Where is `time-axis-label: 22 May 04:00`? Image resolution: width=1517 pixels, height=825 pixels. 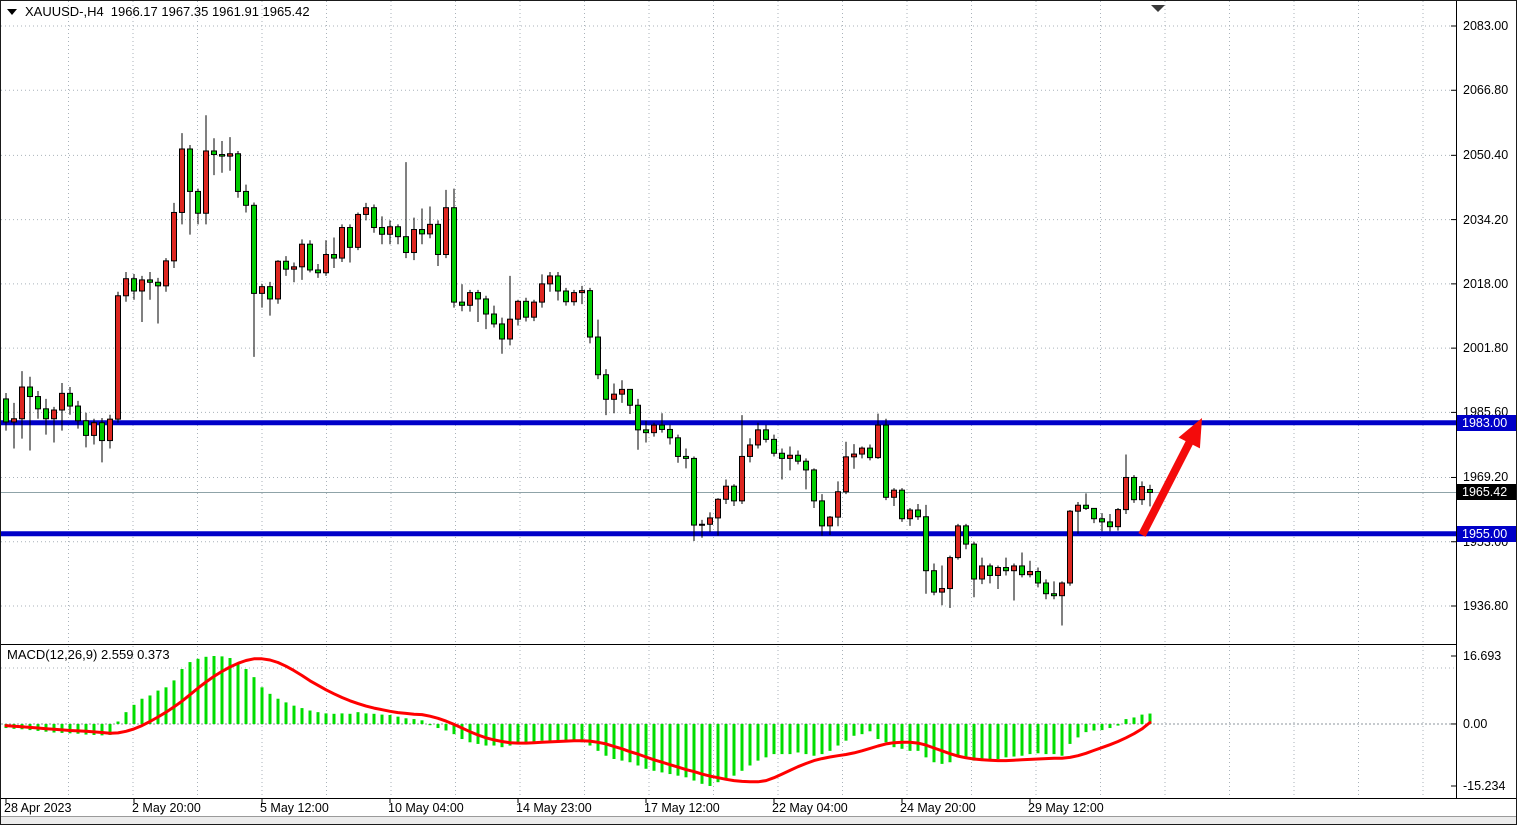
time-axis-label: 22 May 04:00 is located at coordinates (810, 808).